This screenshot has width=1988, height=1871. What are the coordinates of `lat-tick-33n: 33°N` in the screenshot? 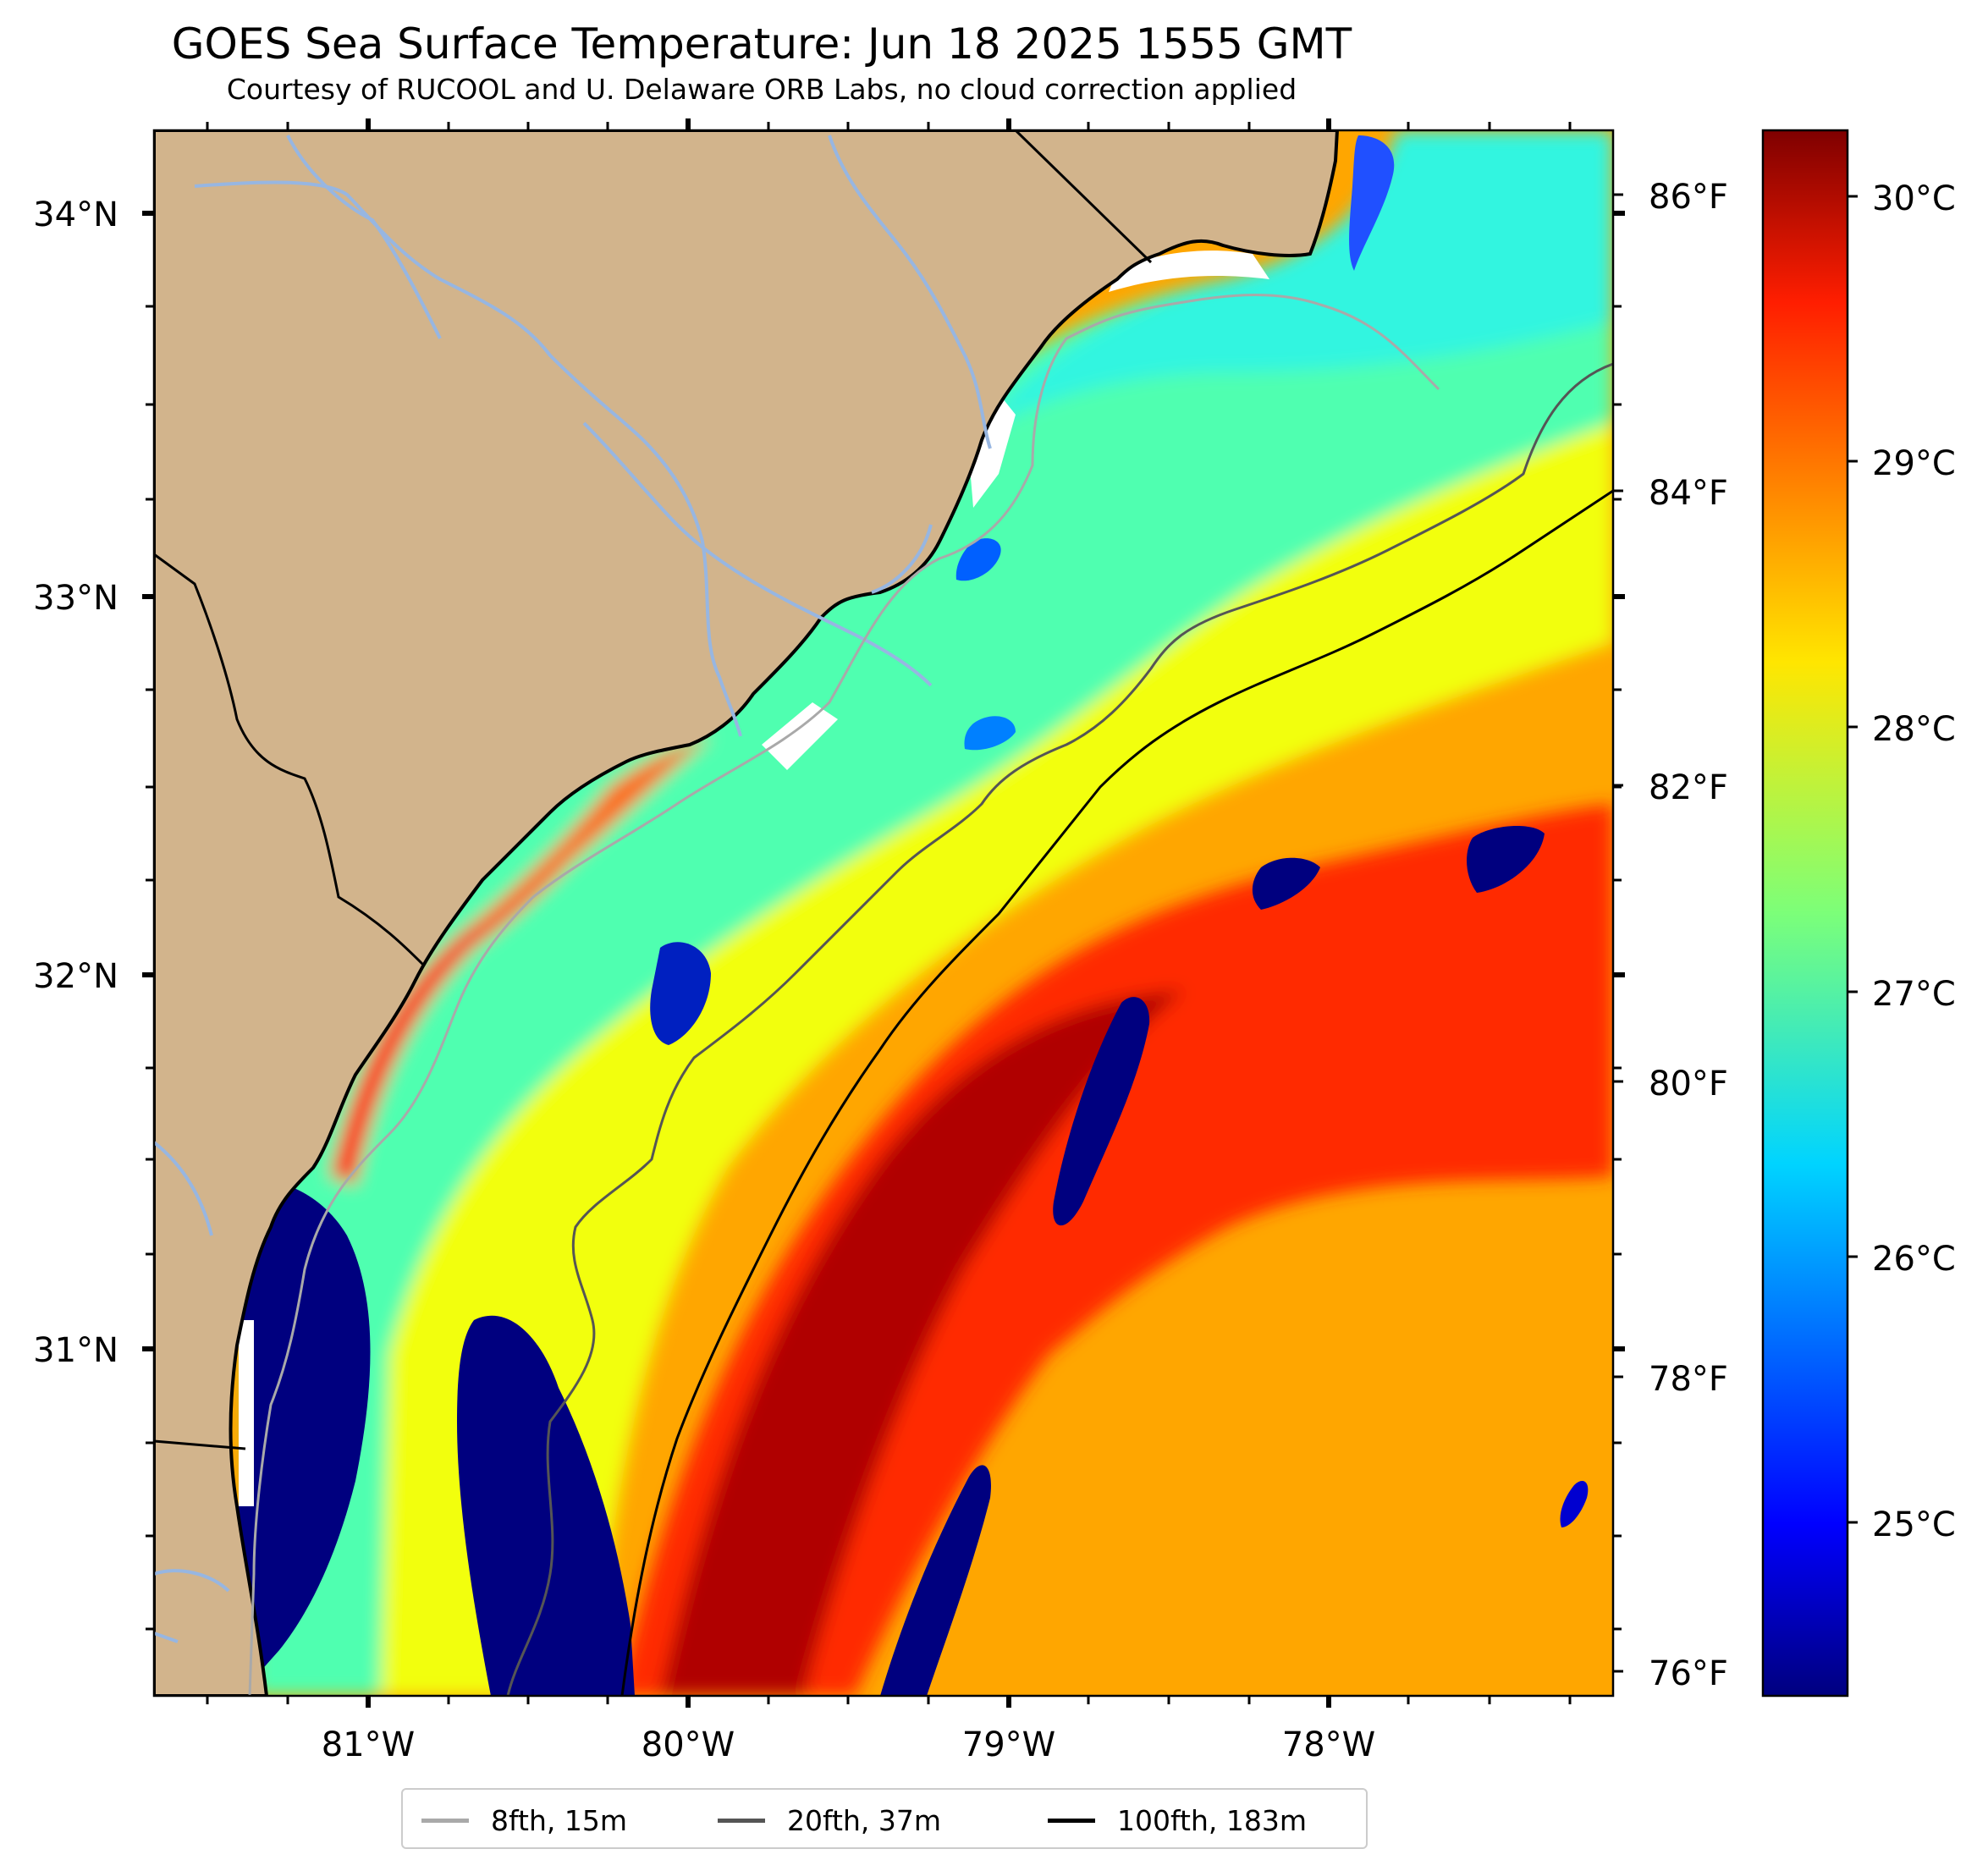 It's located at (75, 599).